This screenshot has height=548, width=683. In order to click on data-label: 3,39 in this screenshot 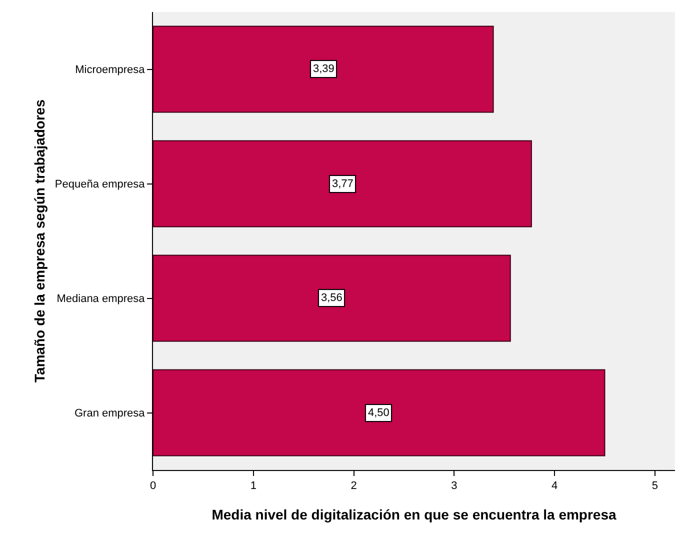, I will do `click(323, 69)`.